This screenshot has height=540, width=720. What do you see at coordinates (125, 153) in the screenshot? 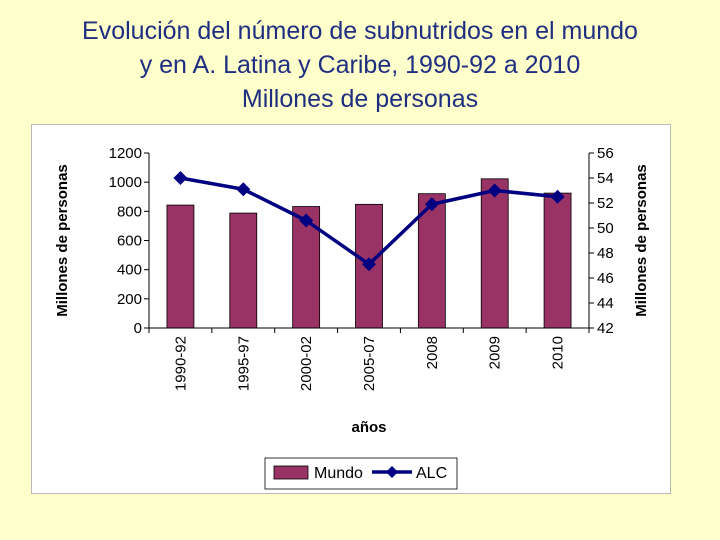
I see `y-tick-label-1200: 1200` at bounding box center [125, 153].